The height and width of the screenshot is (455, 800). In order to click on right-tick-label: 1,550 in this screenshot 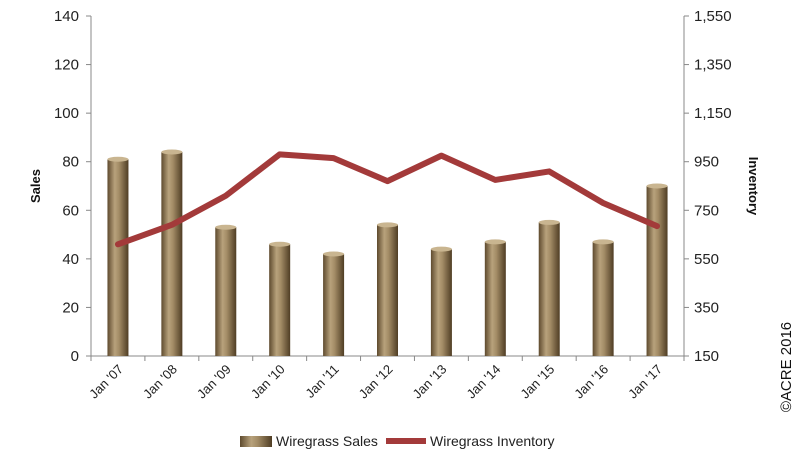, I will do `click(713, 16)`.